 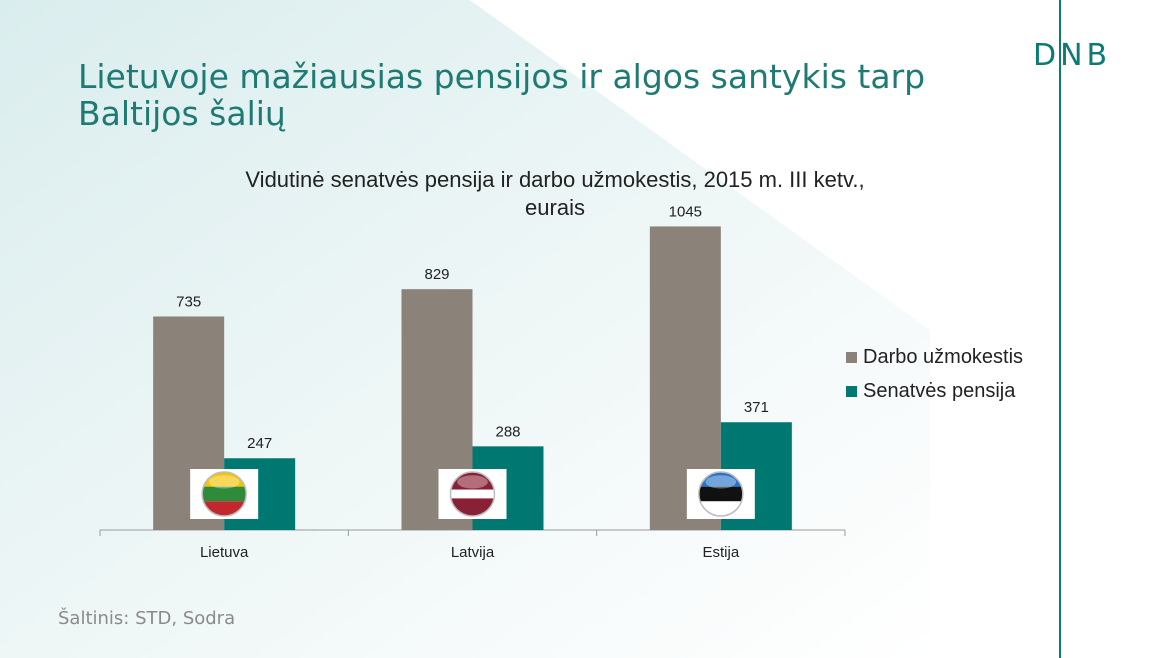 I want to click on data-label-pension-latvija: 288, so click(x=507, y=431).